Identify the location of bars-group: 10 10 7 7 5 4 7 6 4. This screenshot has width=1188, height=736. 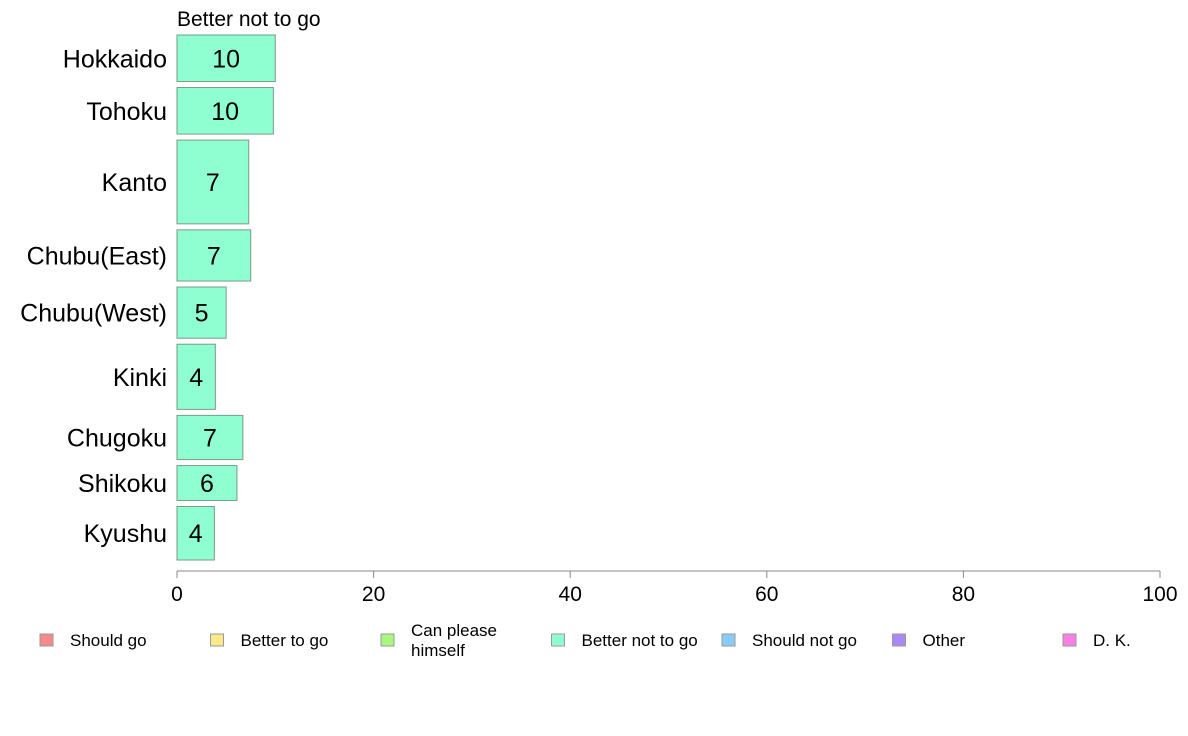
(226, 297).